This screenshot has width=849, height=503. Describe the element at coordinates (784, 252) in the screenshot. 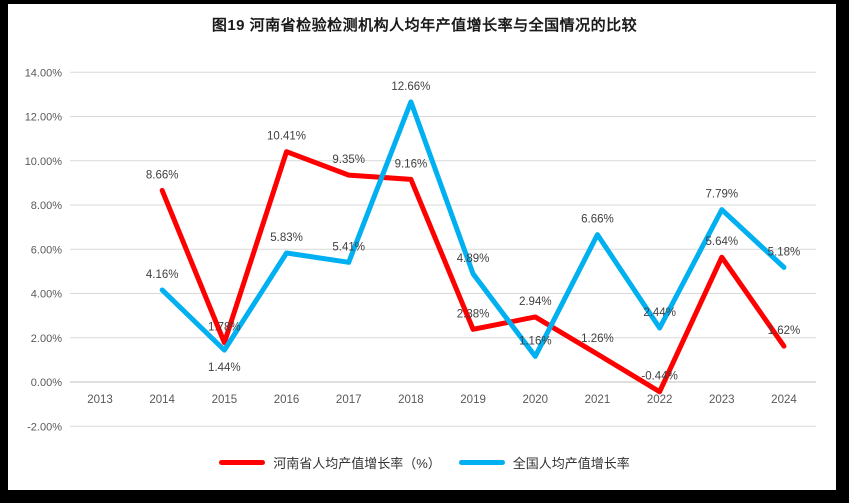

I see `national-data-label: 5.18%` at that location.